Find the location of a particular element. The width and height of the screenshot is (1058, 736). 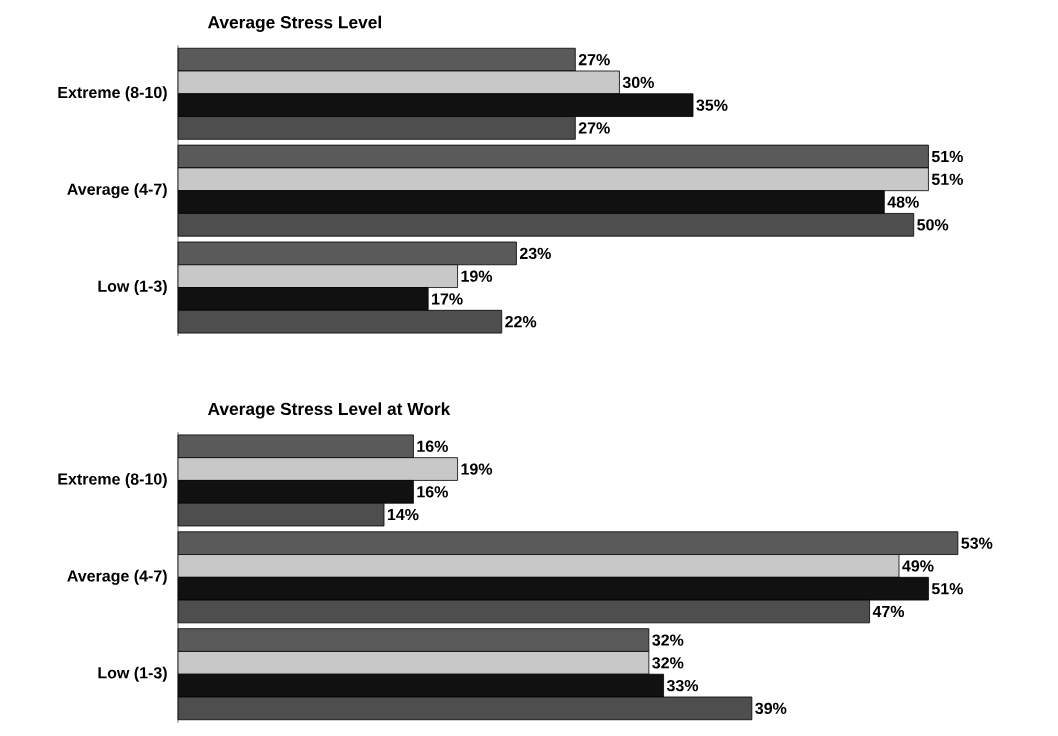

data-label: 53% is located at coordinates (977, 543).